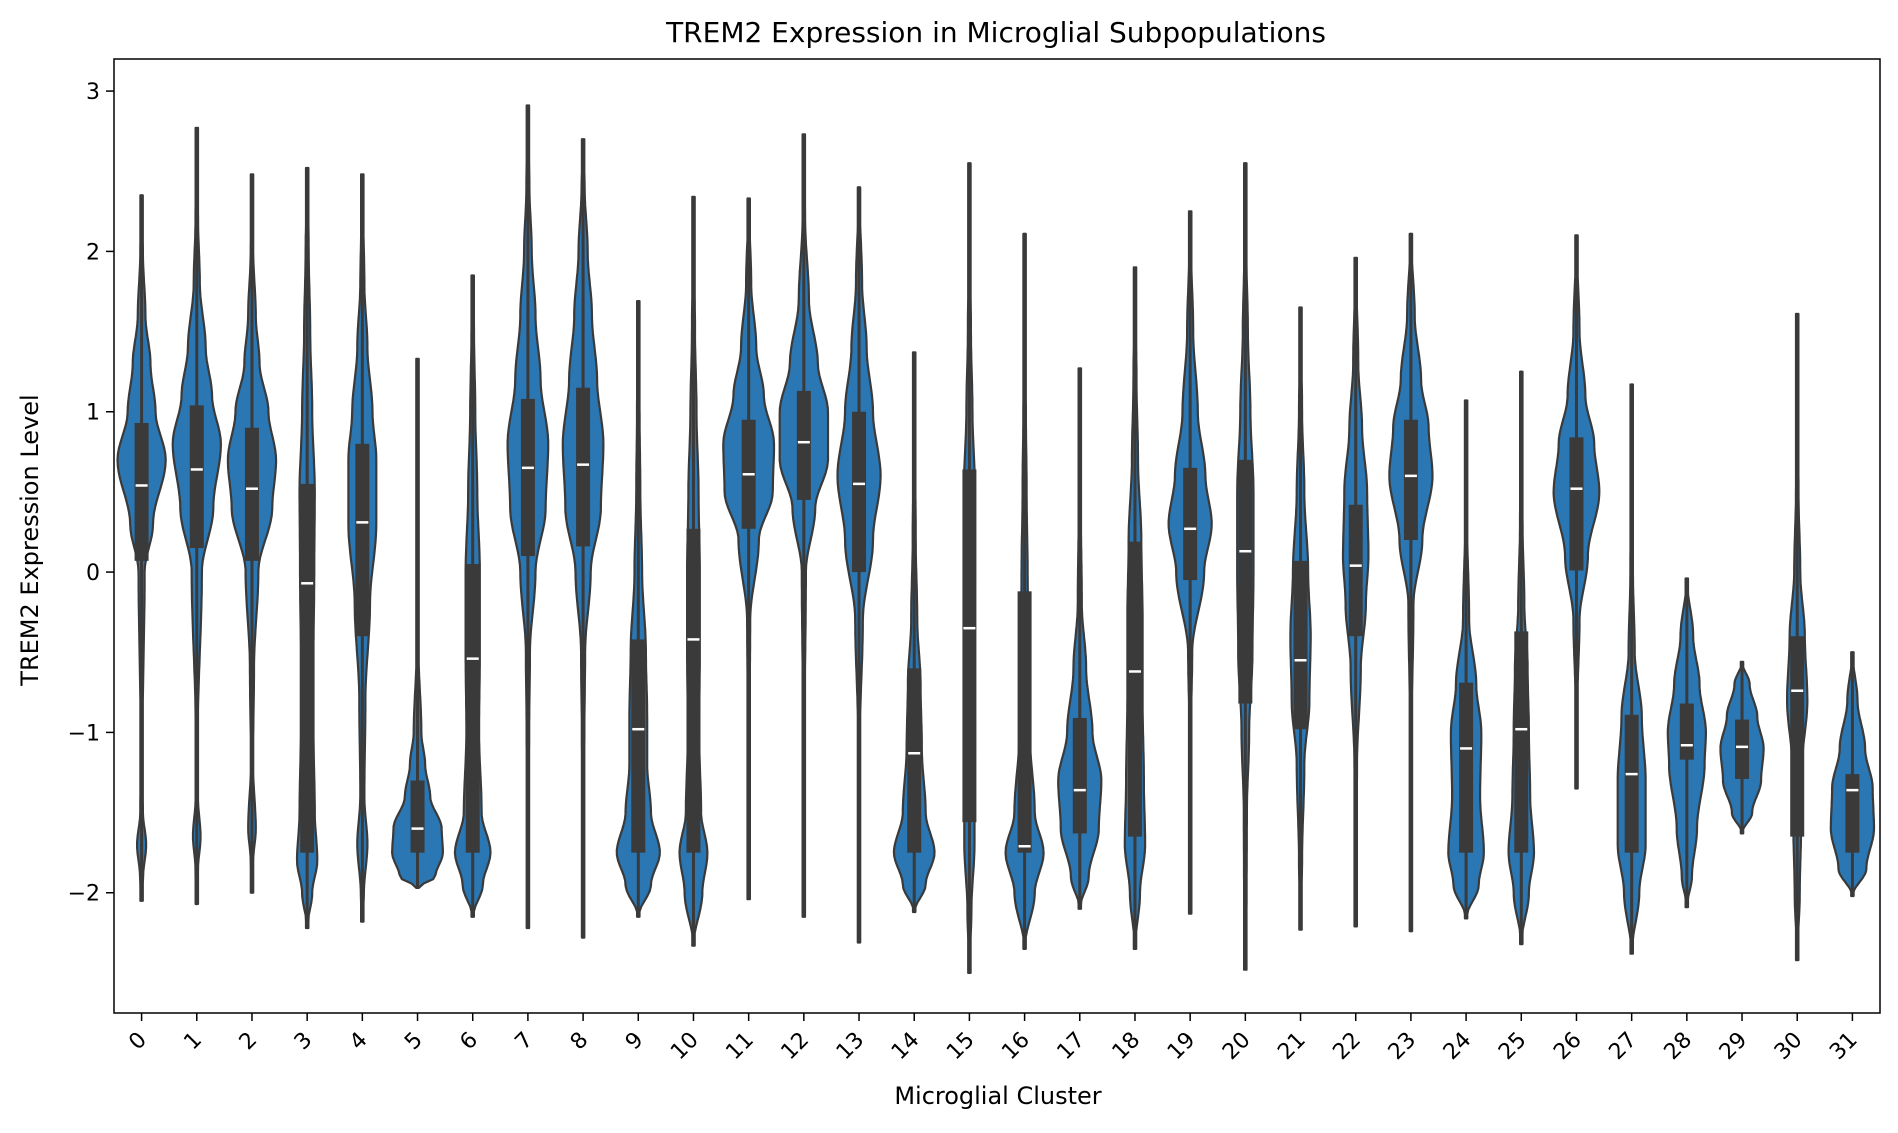  Describe the element at coordinates (635, 1042) in the screenshot. I see `x-tick-label: 9` at that location.